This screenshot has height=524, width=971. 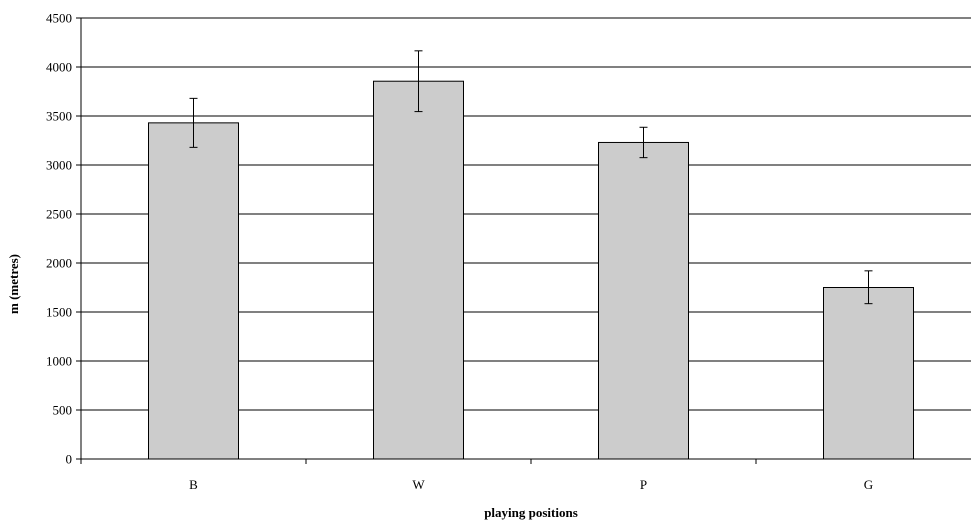 I want to click on bar-G, so click(x=868, y=373).